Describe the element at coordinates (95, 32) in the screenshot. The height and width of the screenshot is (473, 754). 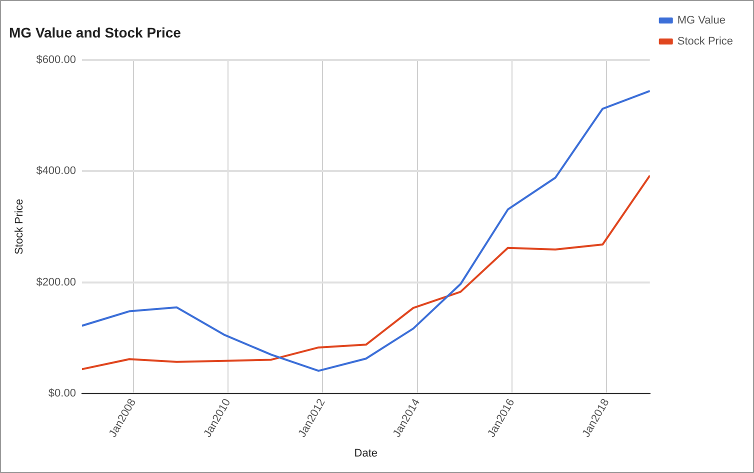
I see `chart-title: MG Value and Stock Price` at that location.